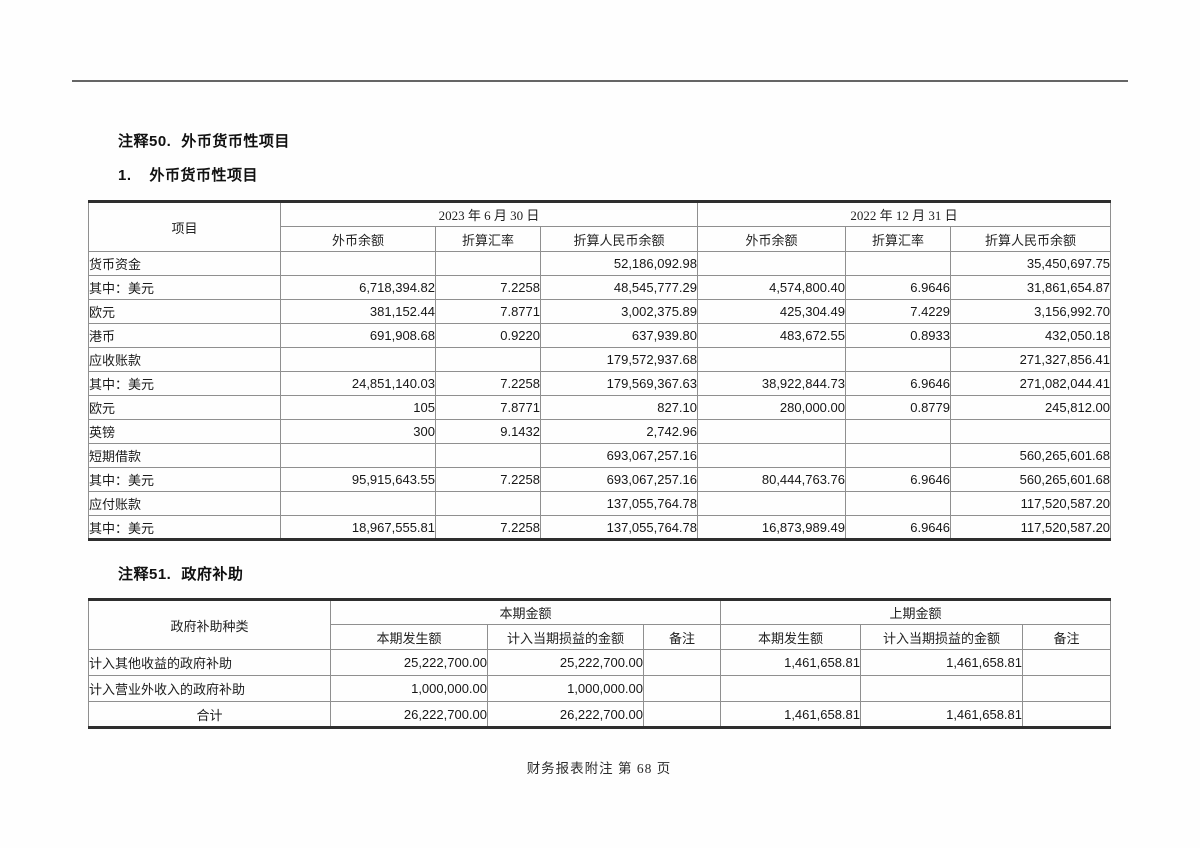 Image resolution: width=1200 pixels, height=848 pixels. Describe the element at coordinates (188, 174) in the screenshot. I see `note50-subtitle: 1. 外币货币性项目` at that location.